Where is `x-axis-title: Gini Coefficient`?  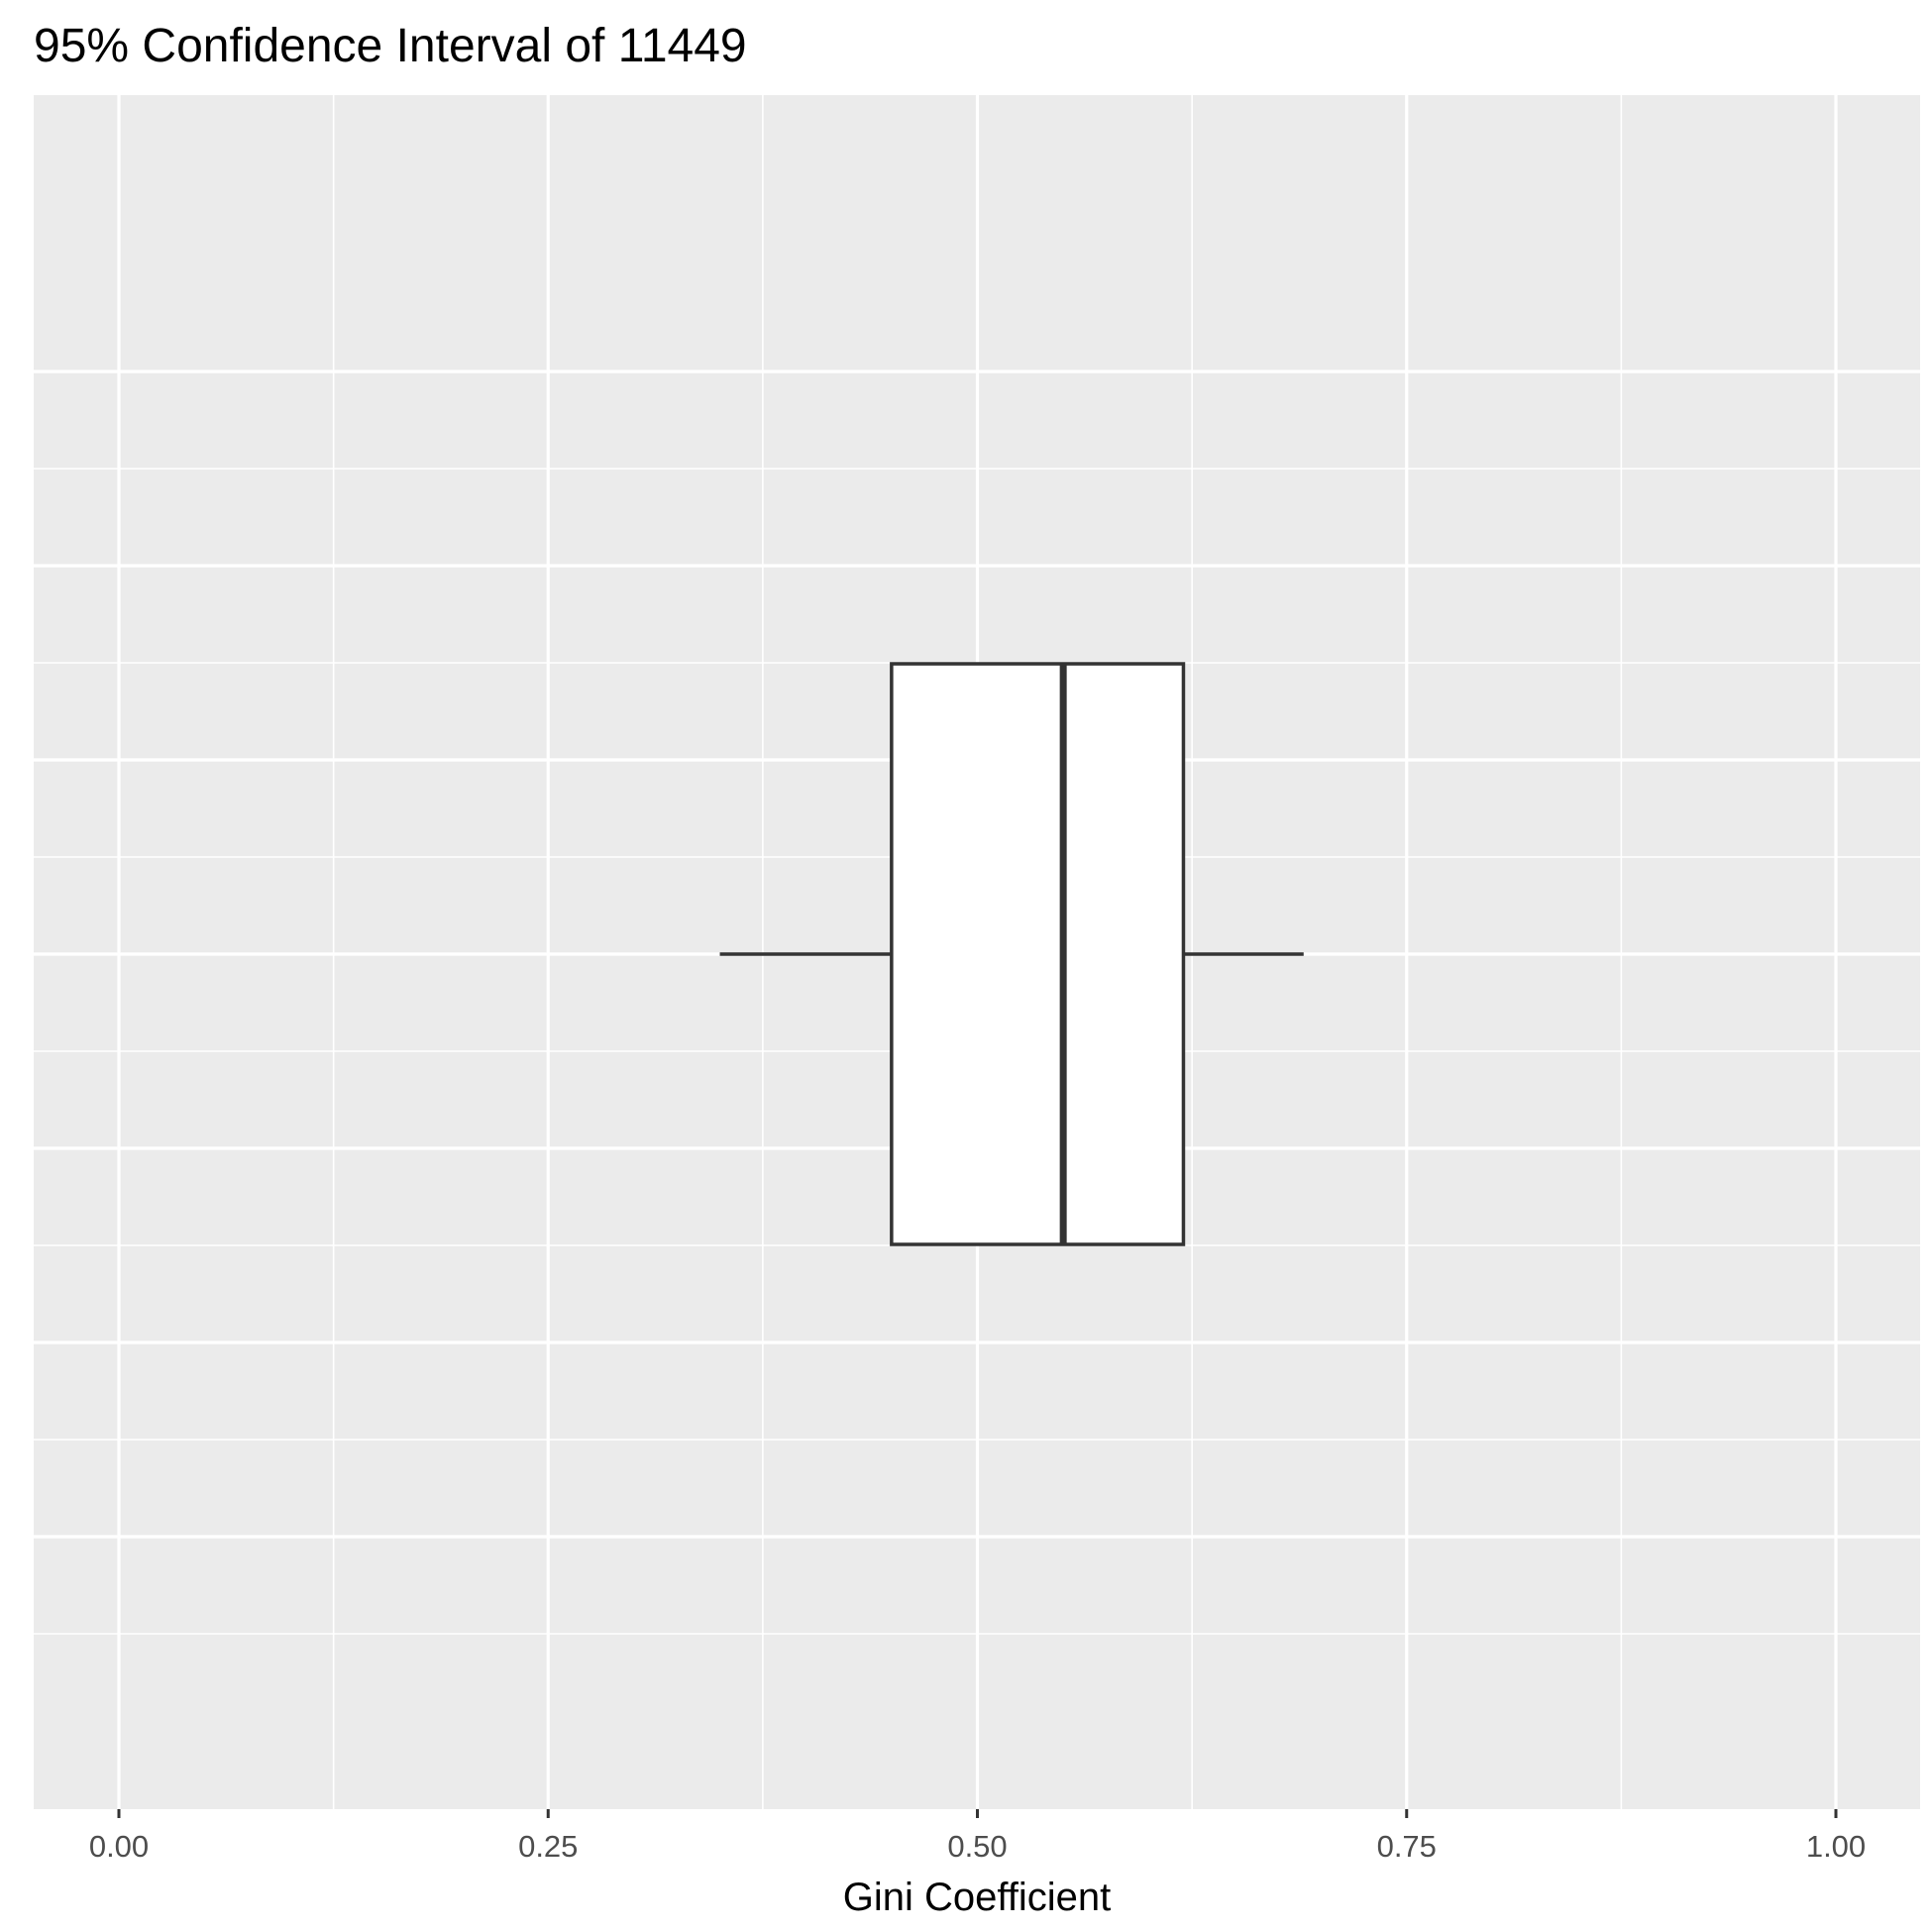
x-axis-title: Gini Coefficient is located at coordinates (977, 1897).